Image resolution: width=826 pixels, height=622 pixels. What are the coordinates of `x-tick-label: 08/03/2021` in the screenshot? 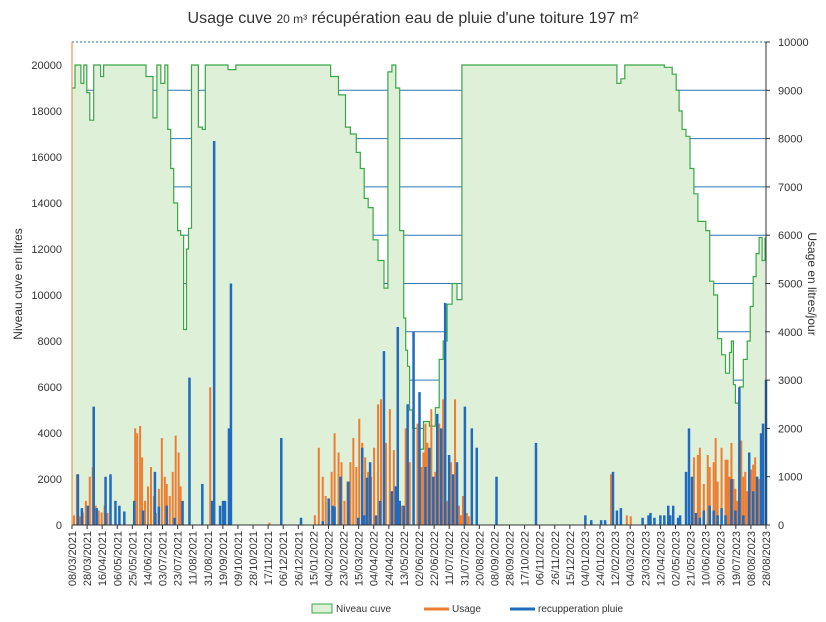 It's located at (73, 558).